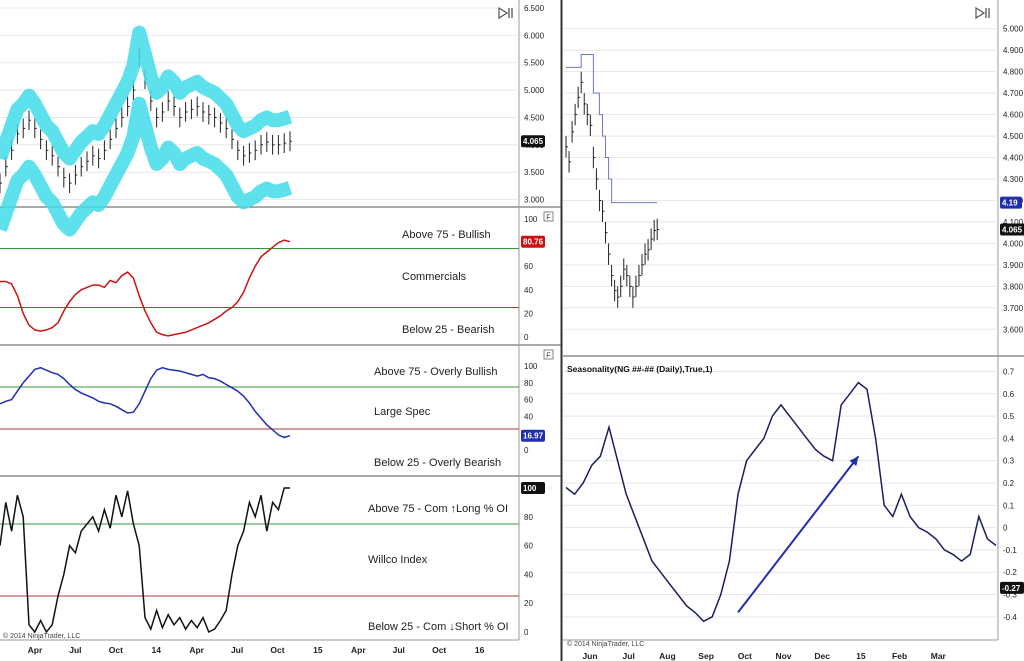 This screenshot has width=1024, height=661. Describe the element at coordinates (157, 650) in the screenshot. I see `x-tick-label: 14` at that location.